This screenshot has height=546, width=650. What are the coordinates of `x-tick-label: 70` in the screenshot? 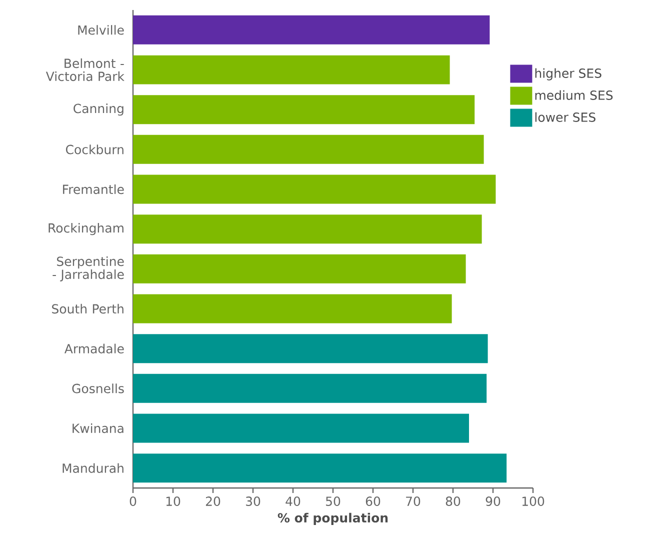 It's located at (413, 501).